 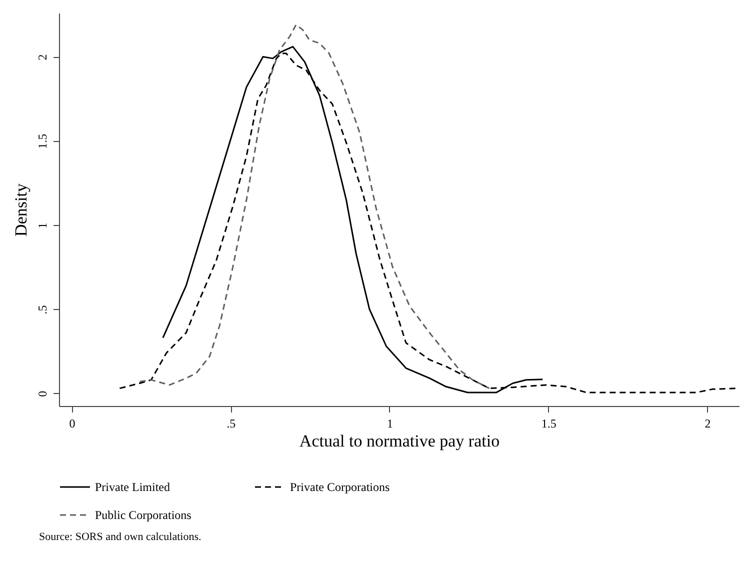 What do you see at coordinates (707, 423) in the screenshot?
I see `x-tick-label: 2` at bounding box center [707, 423].